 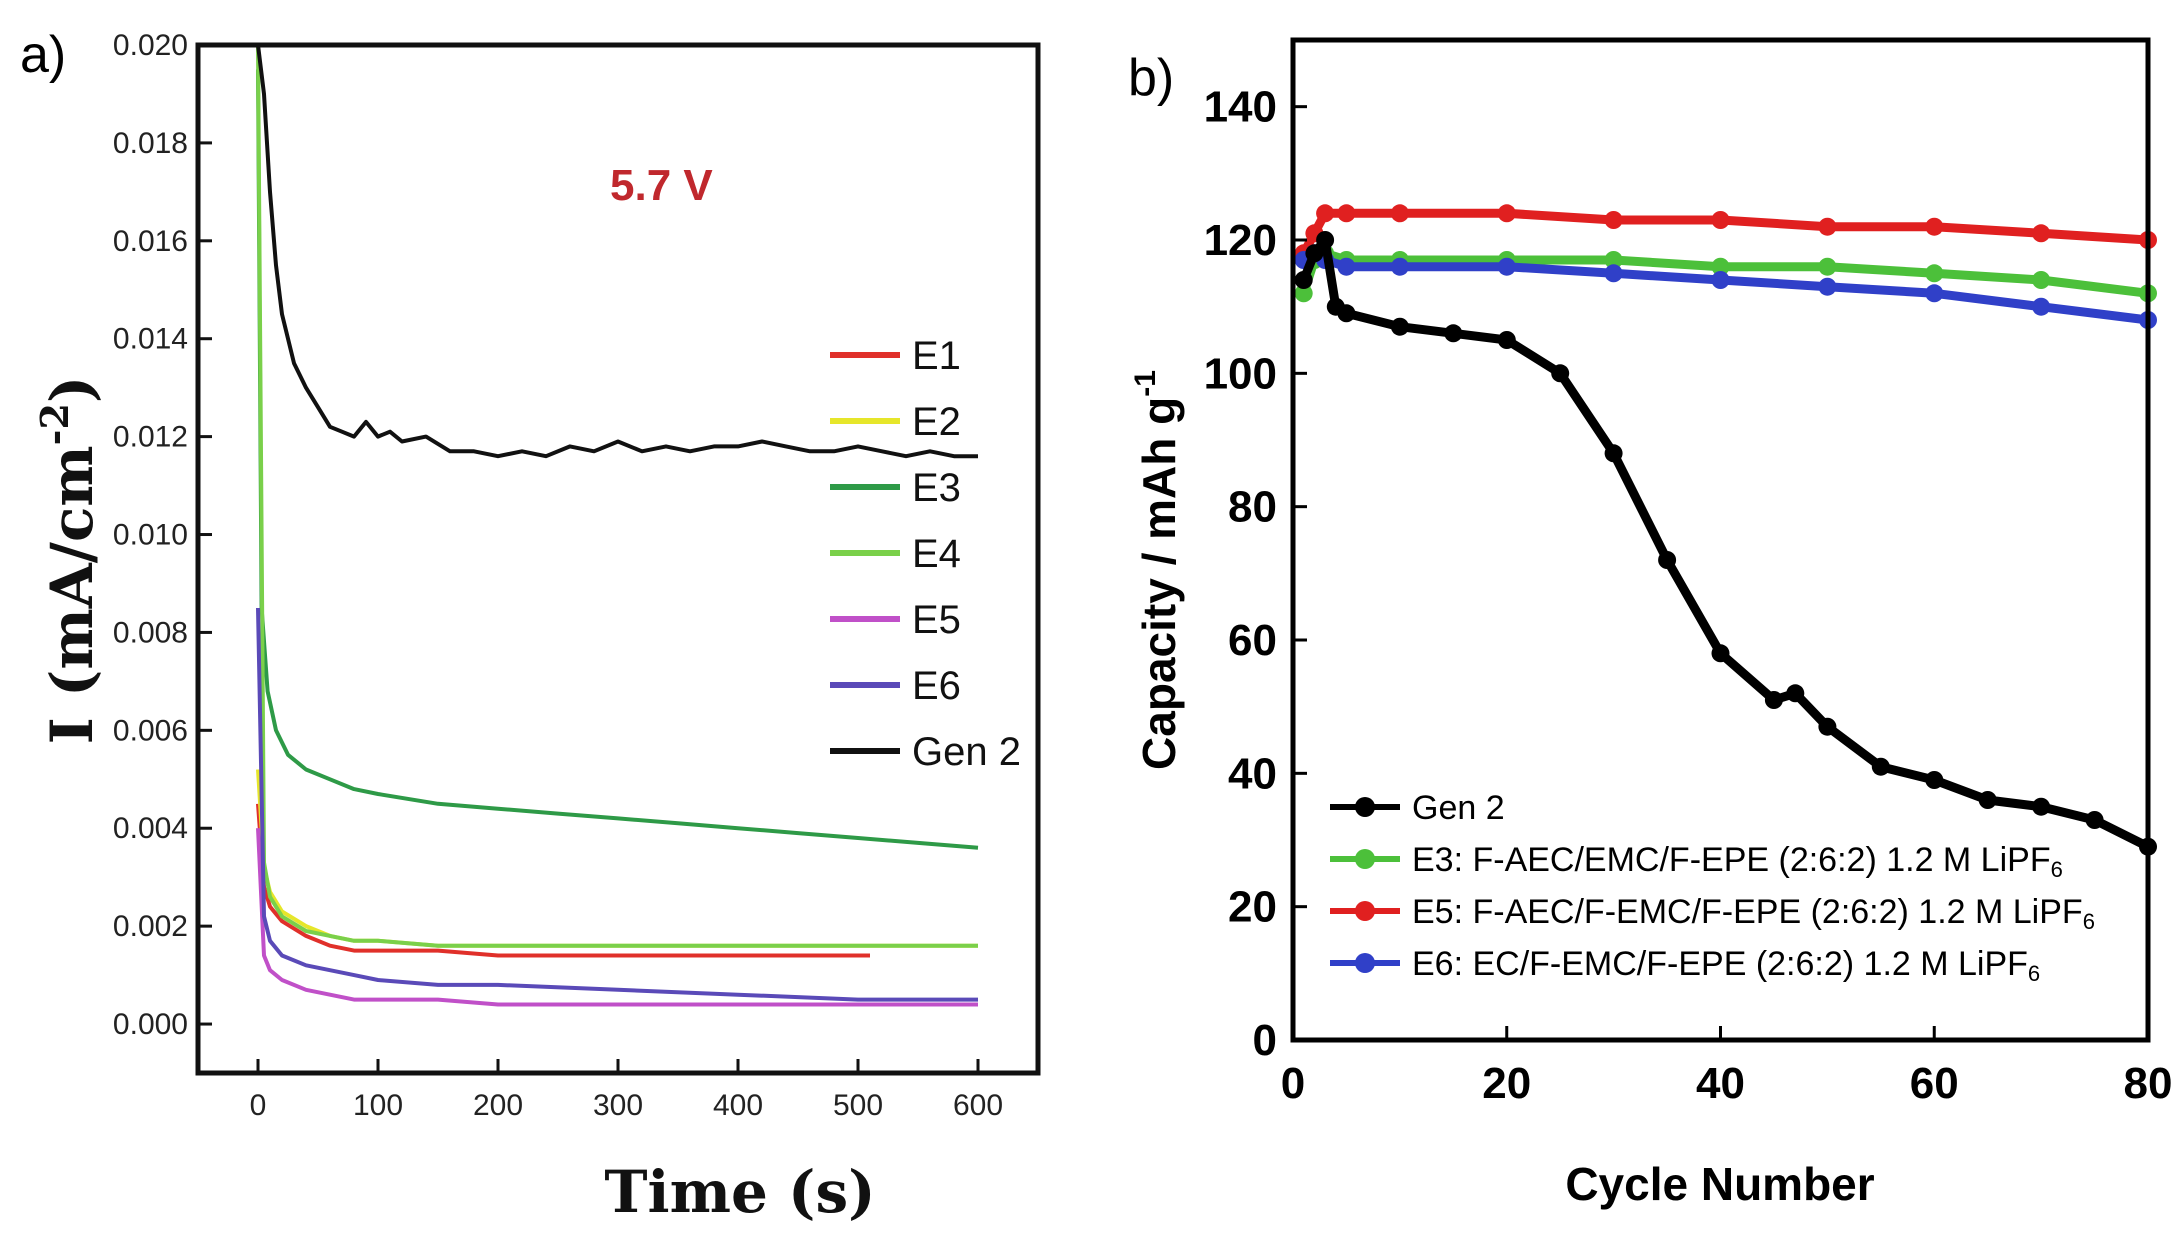 I want to click on panel-a-legend-label: E5, so click(x=936, y=620).